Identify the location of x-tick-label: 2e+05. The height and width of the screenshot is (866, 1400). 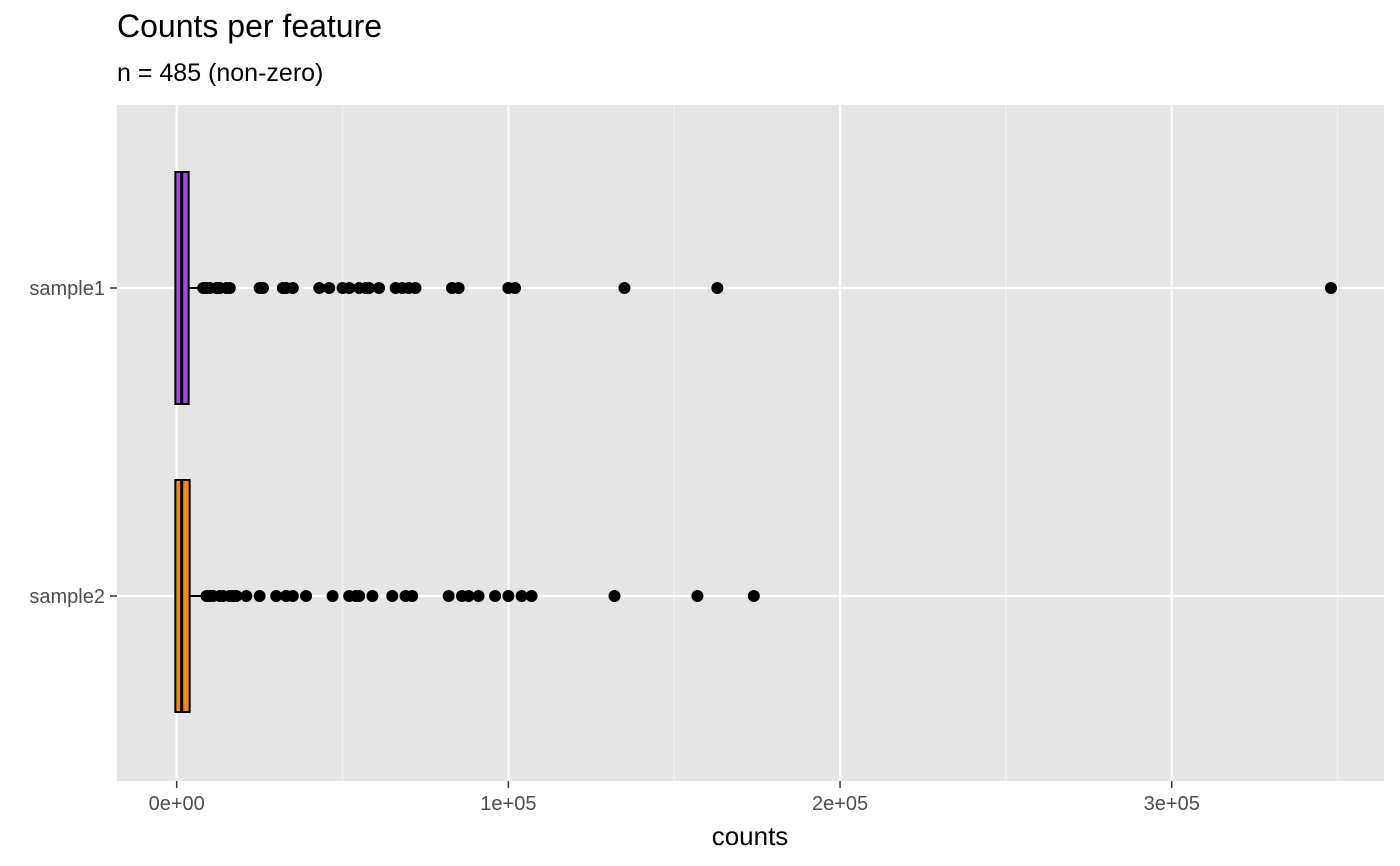
(840, 804).